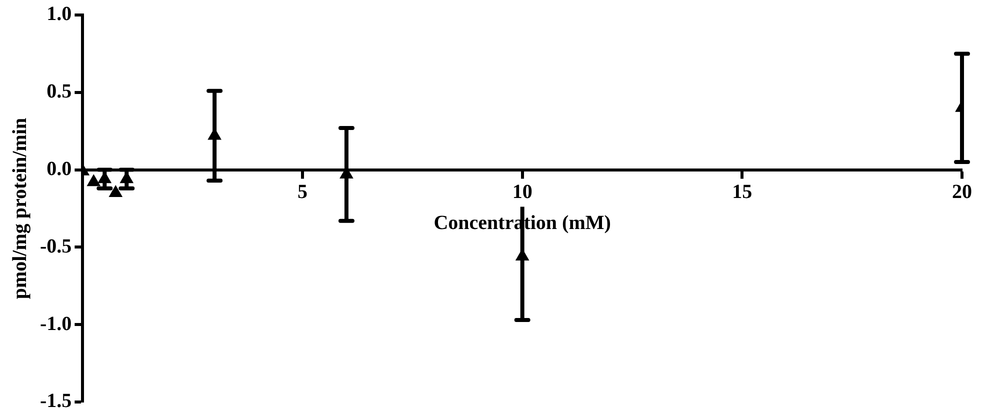 This screenshot has height=417, width=982. I want to click on y-axis-title: pmol/mg protein/min, so click(20, 209).